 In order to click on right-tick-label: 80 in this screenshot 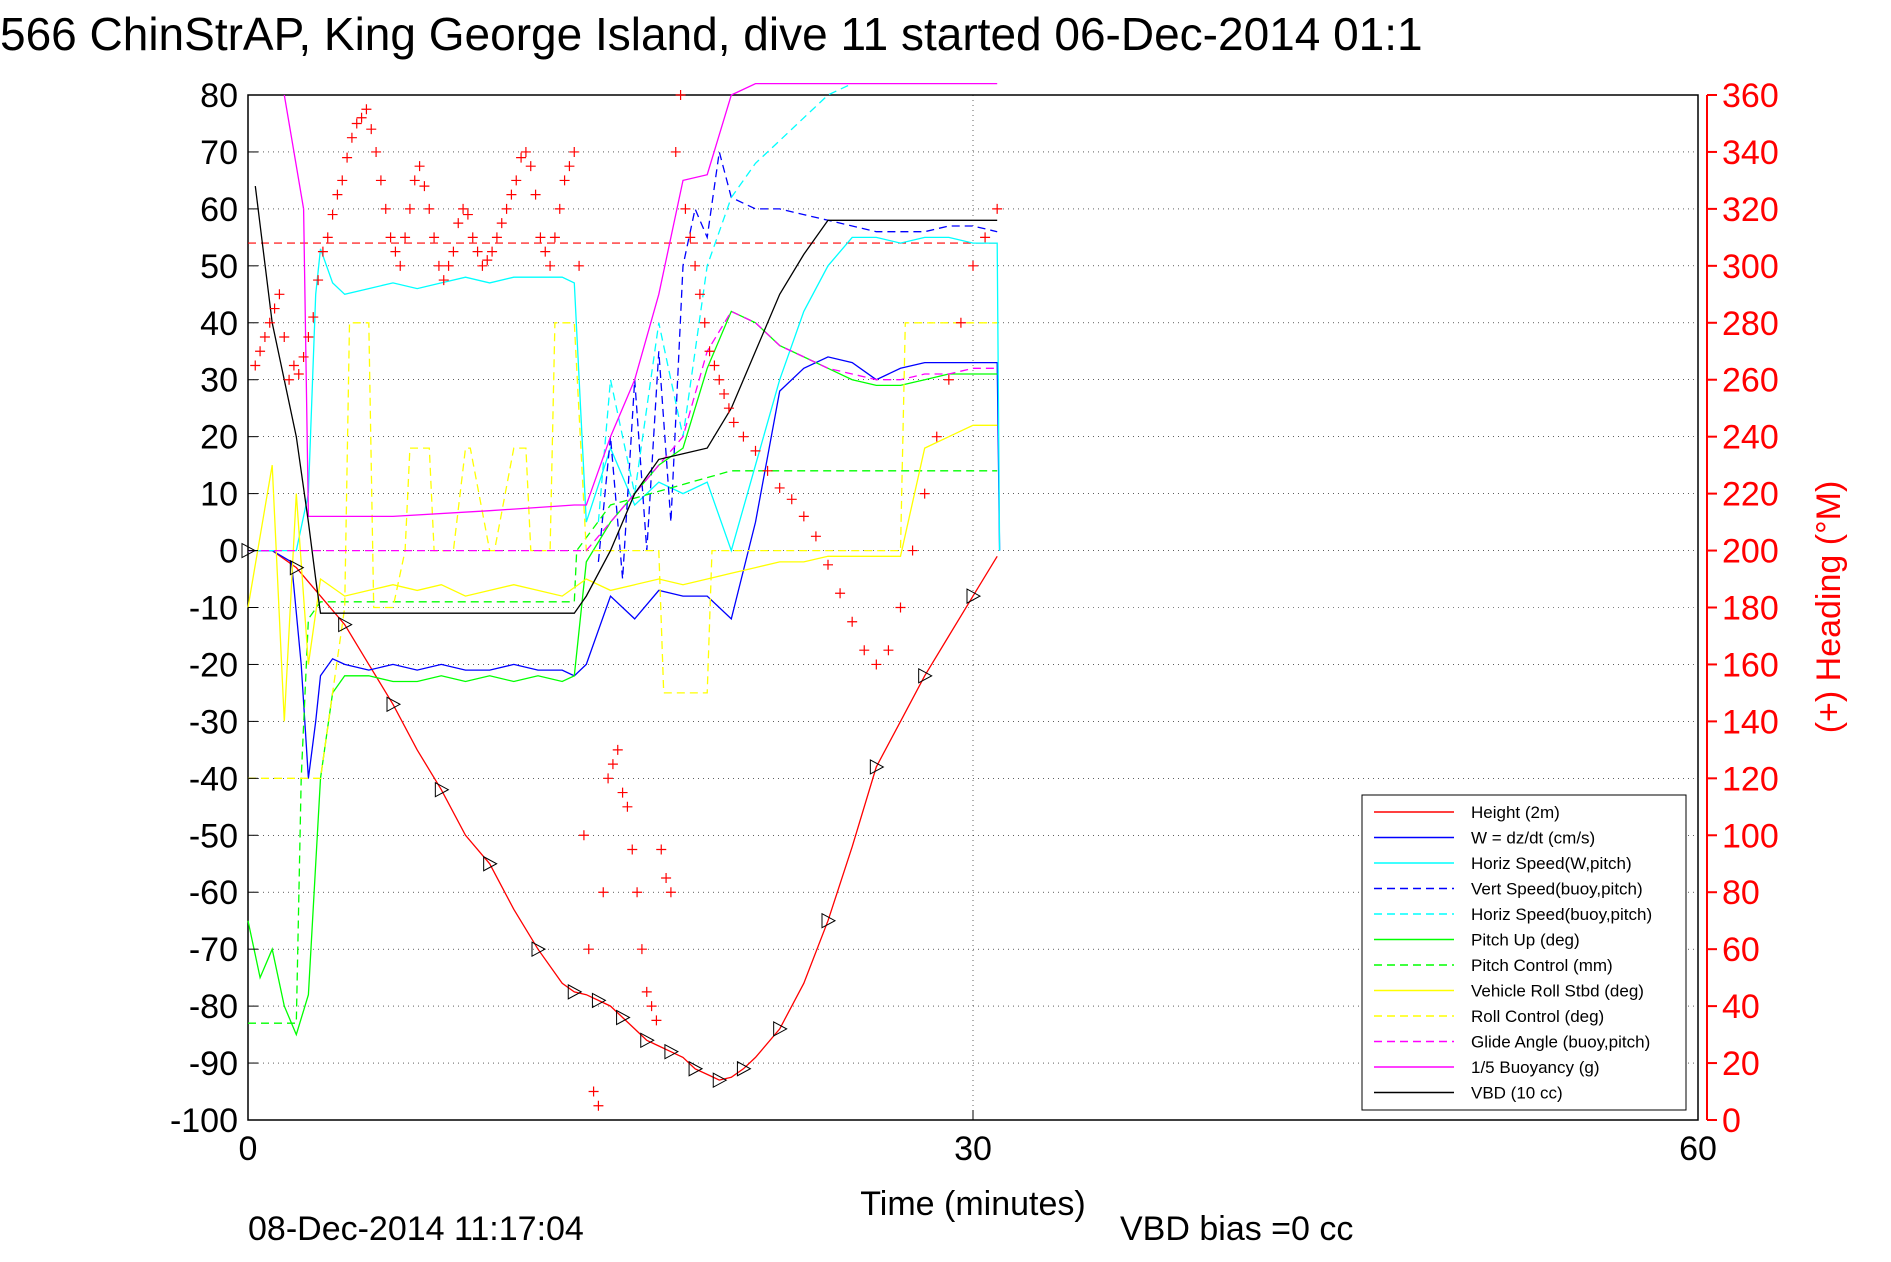, I will do `click(1741, 893)`.